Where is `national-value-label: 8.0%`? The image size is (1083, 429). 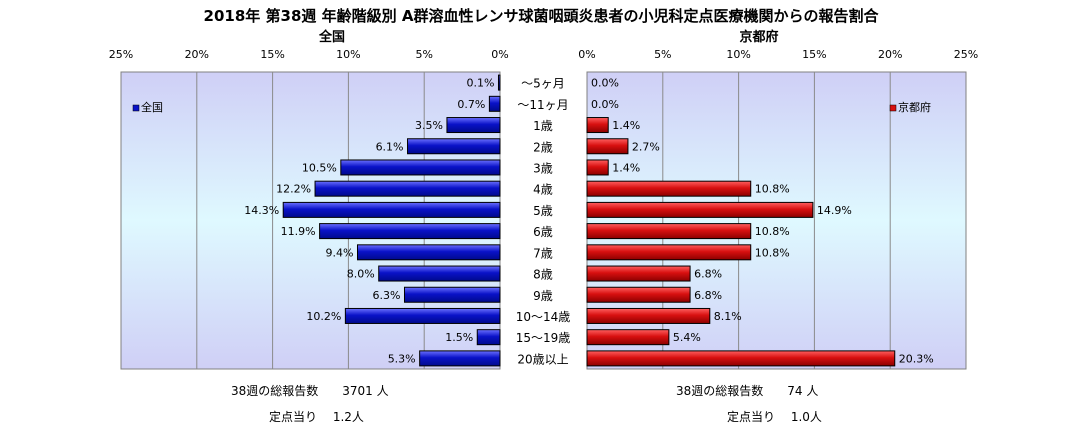
national-value-label: 8.0% is located at coordinates (361, 274).